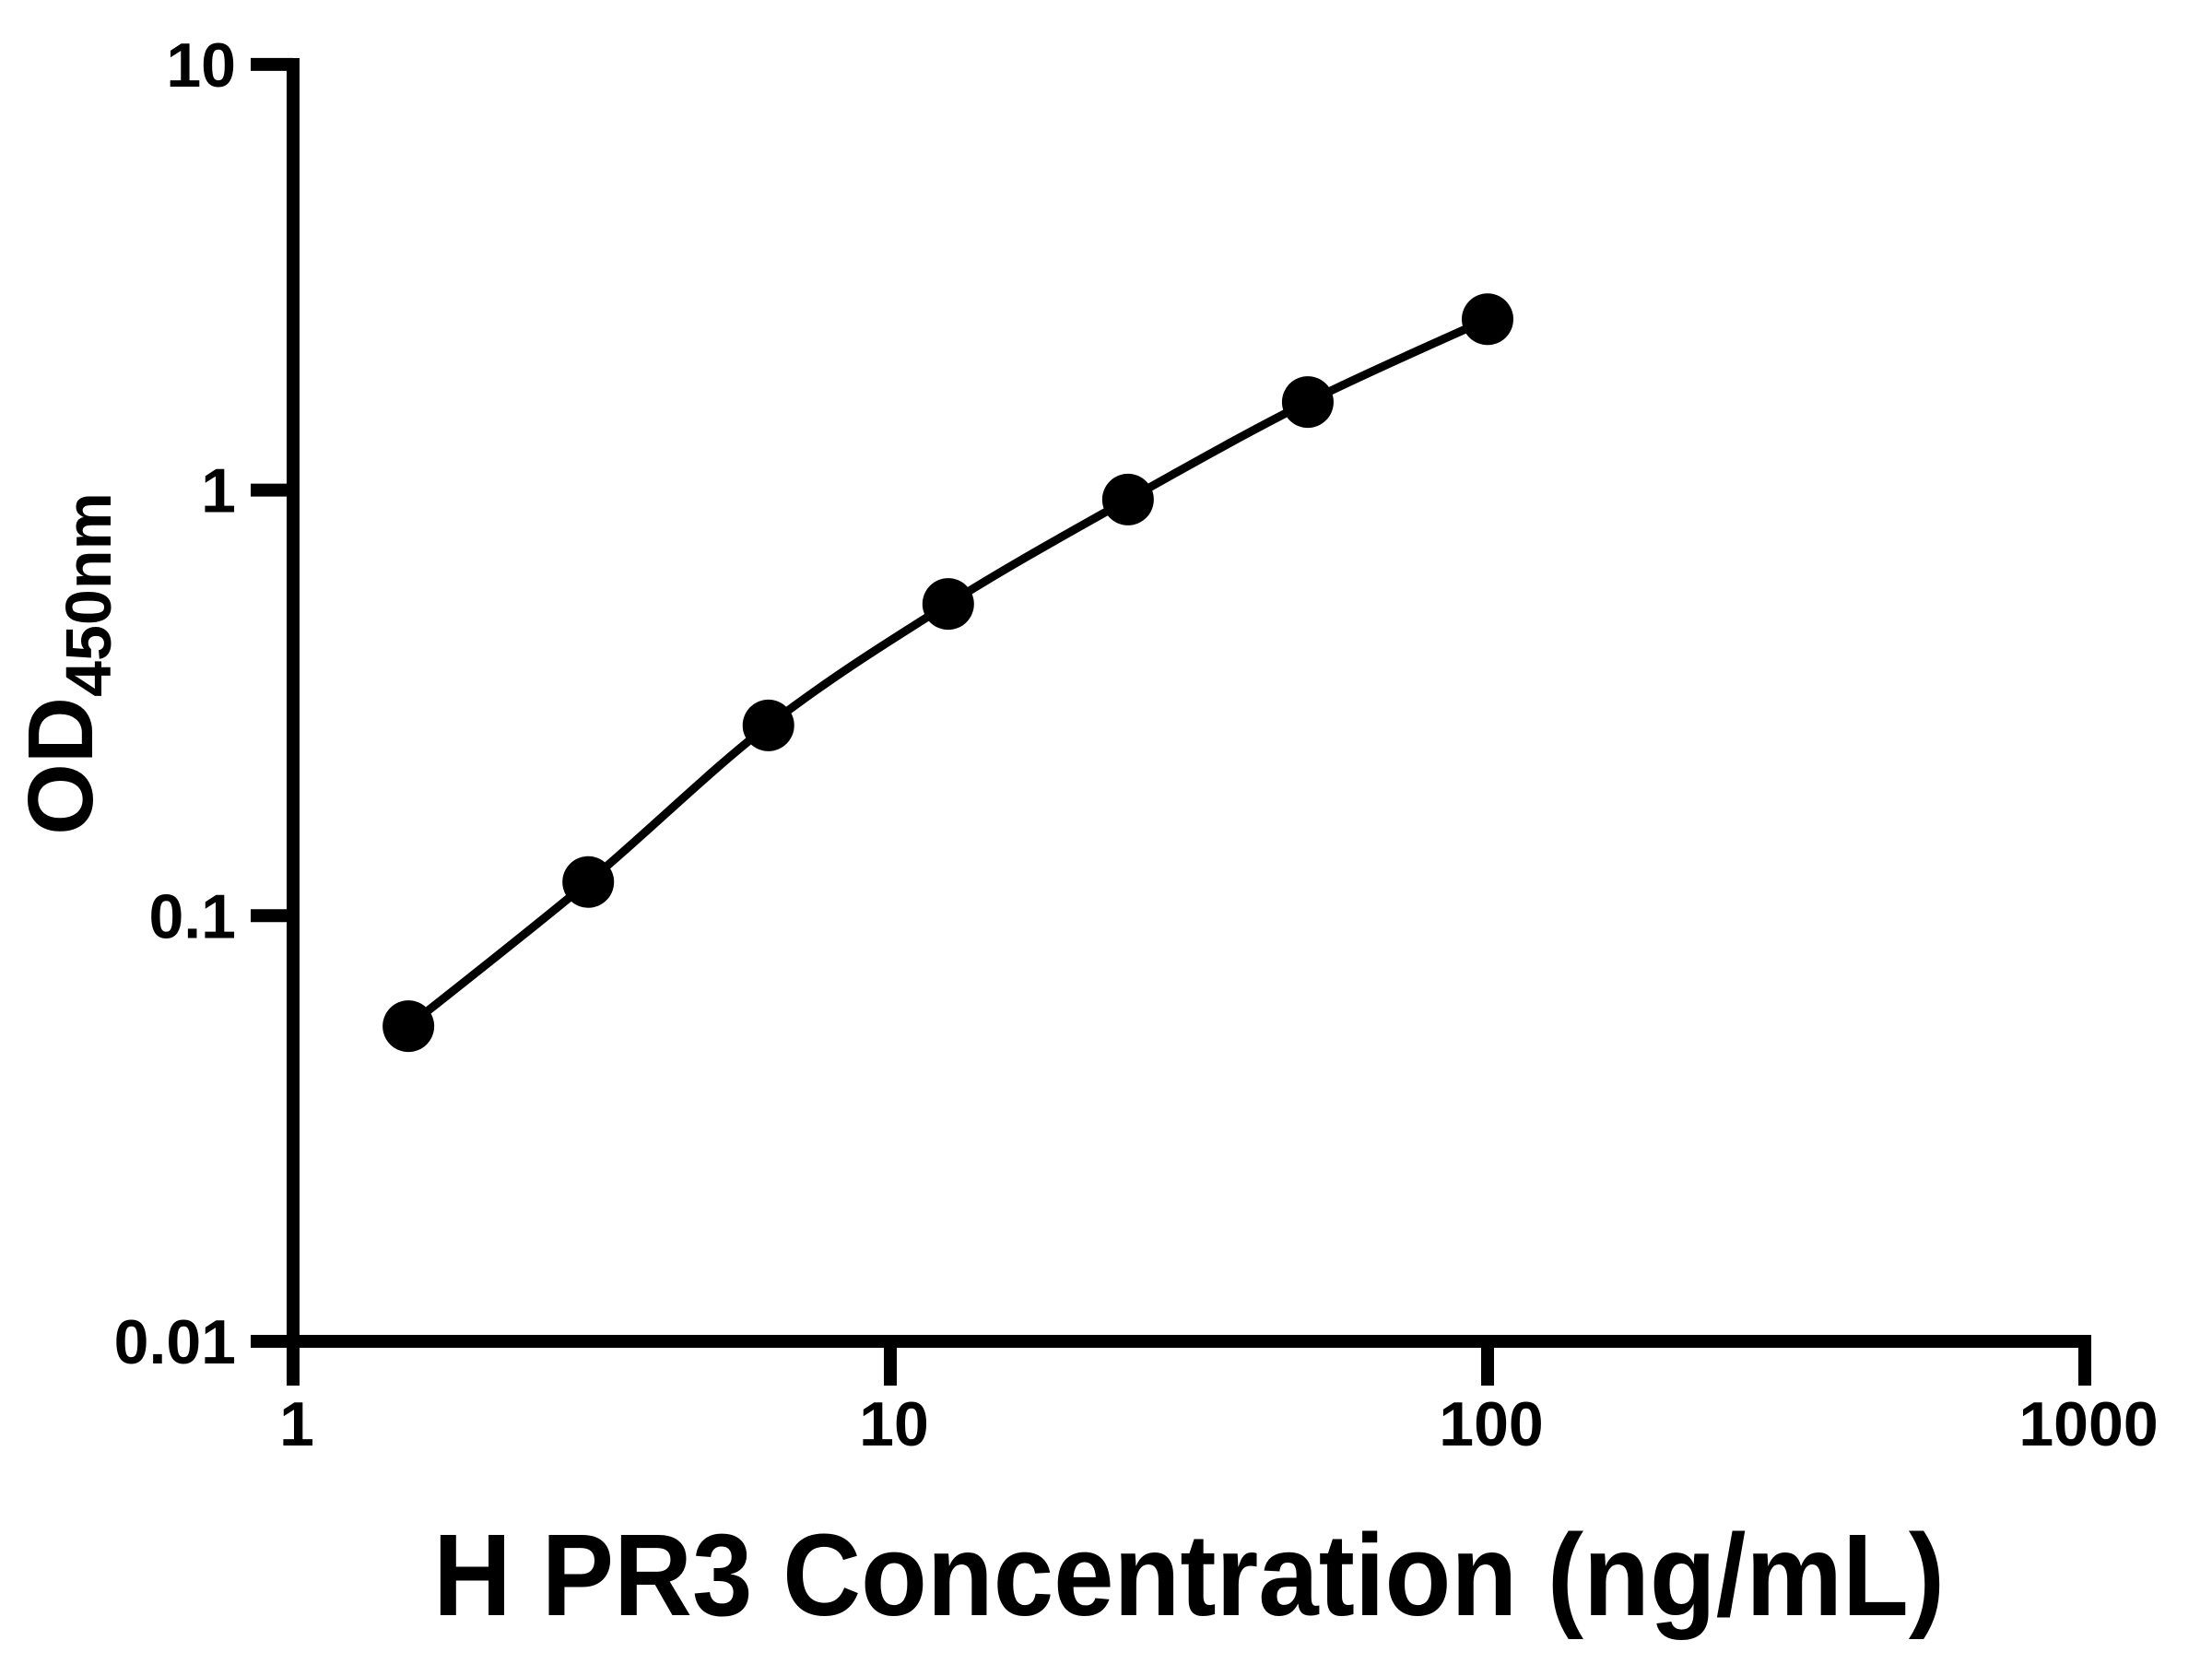 This screenshot has height=1664, width=2212. What do you see at coordinates (192, 916) in the screenshot?
I see `y-tick-label: 0.1` at bounding box center [192, 916].